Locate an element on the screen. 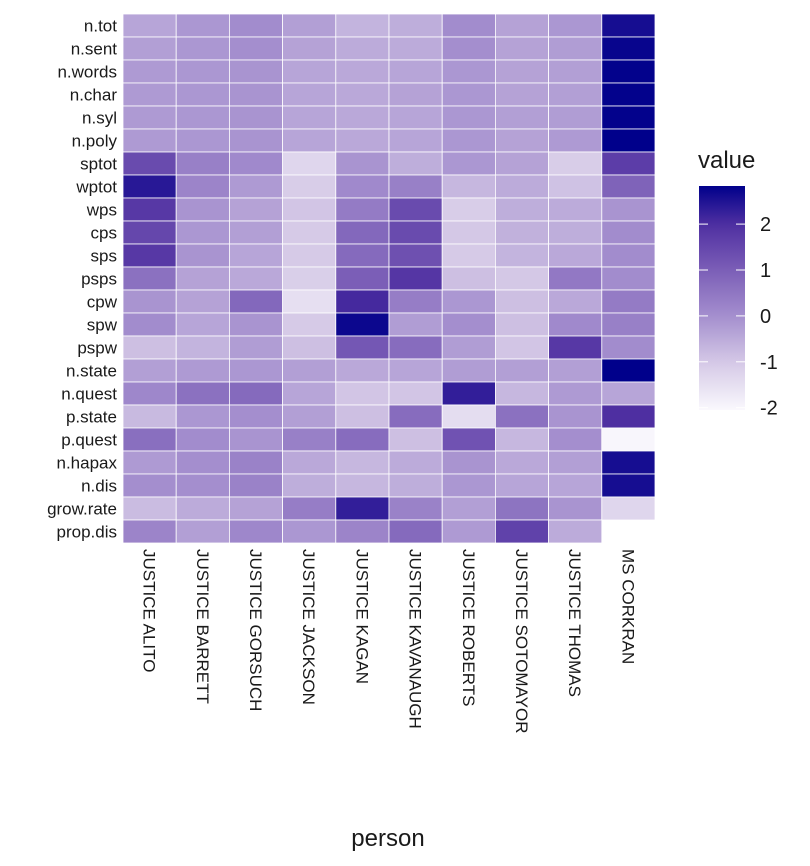 Image resolution: width=810 pixels, height=866 pixels. x-axis-title: person is located at coordinates (387, 838).